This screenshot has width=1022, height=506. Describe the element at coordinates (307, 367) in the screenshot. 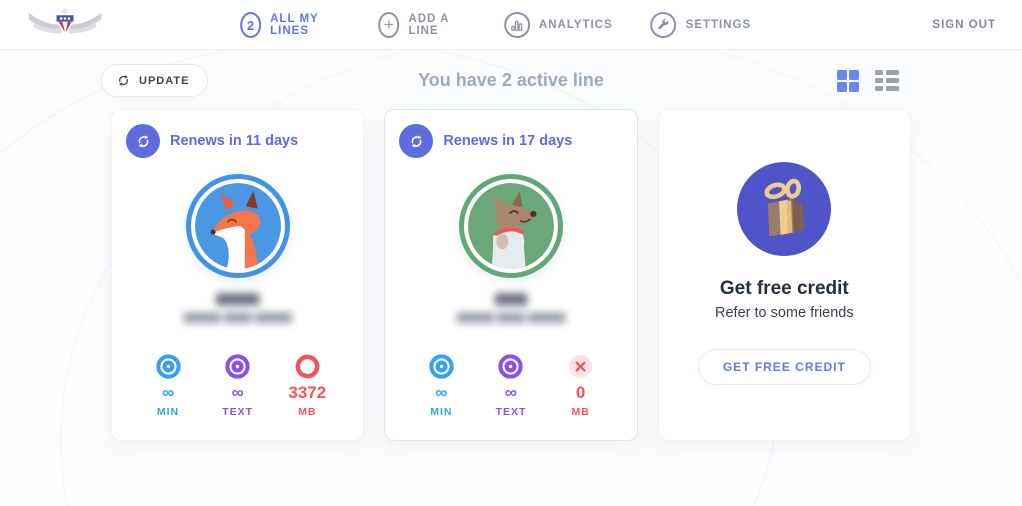

I see `data-ring-icon` at that location.